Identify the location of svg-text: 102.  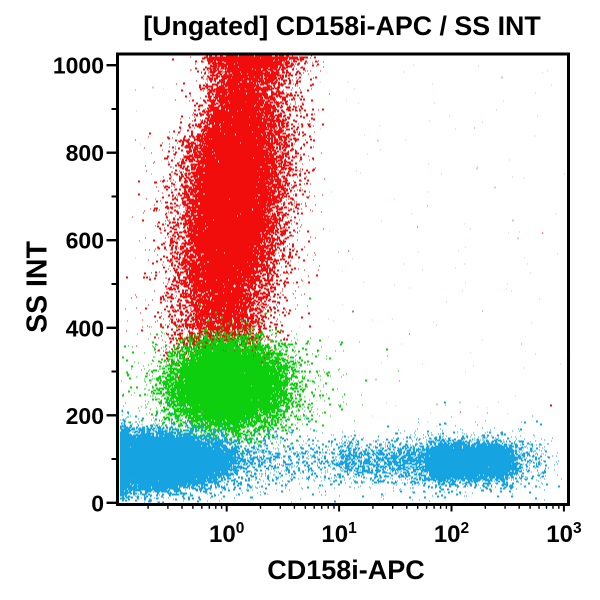
(451, 534).